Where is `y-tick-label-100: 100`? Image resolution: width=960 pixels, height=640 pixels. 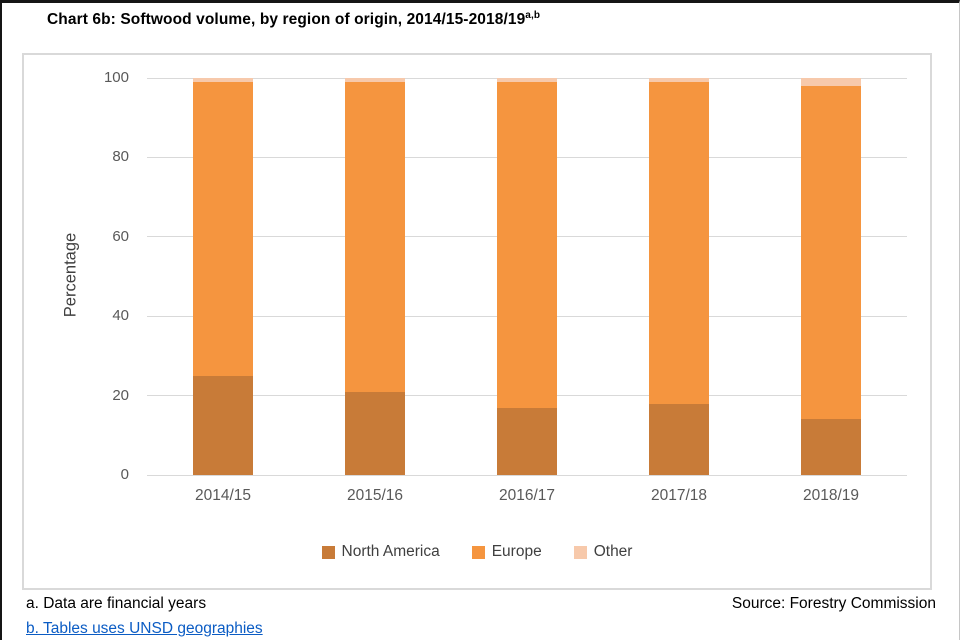
y-tick-label-100: 100 is located at coordinates (116, 77).